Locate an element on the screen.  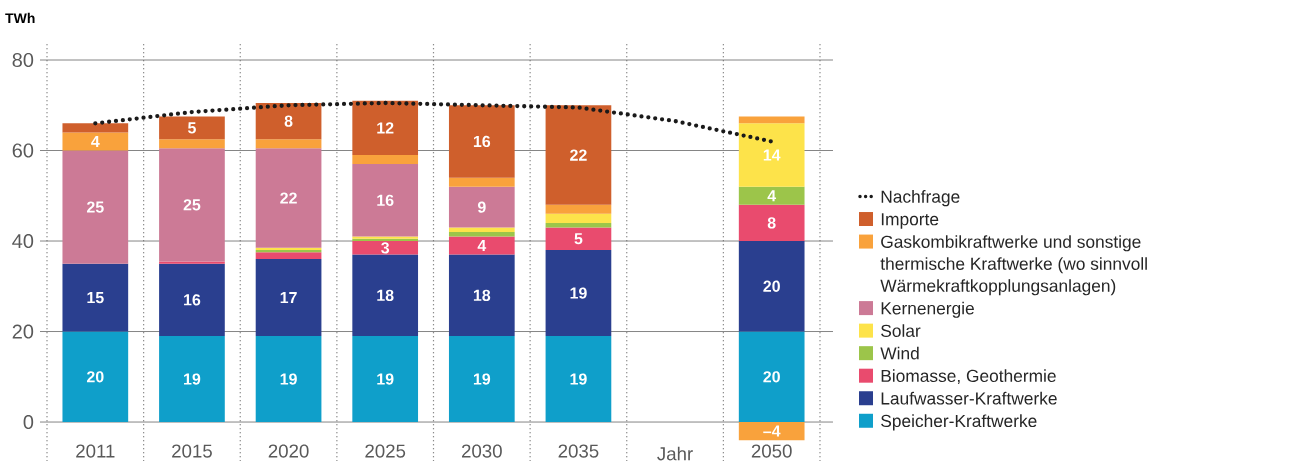
x-tick-label: 2035 is located at coordinates (578, 451).